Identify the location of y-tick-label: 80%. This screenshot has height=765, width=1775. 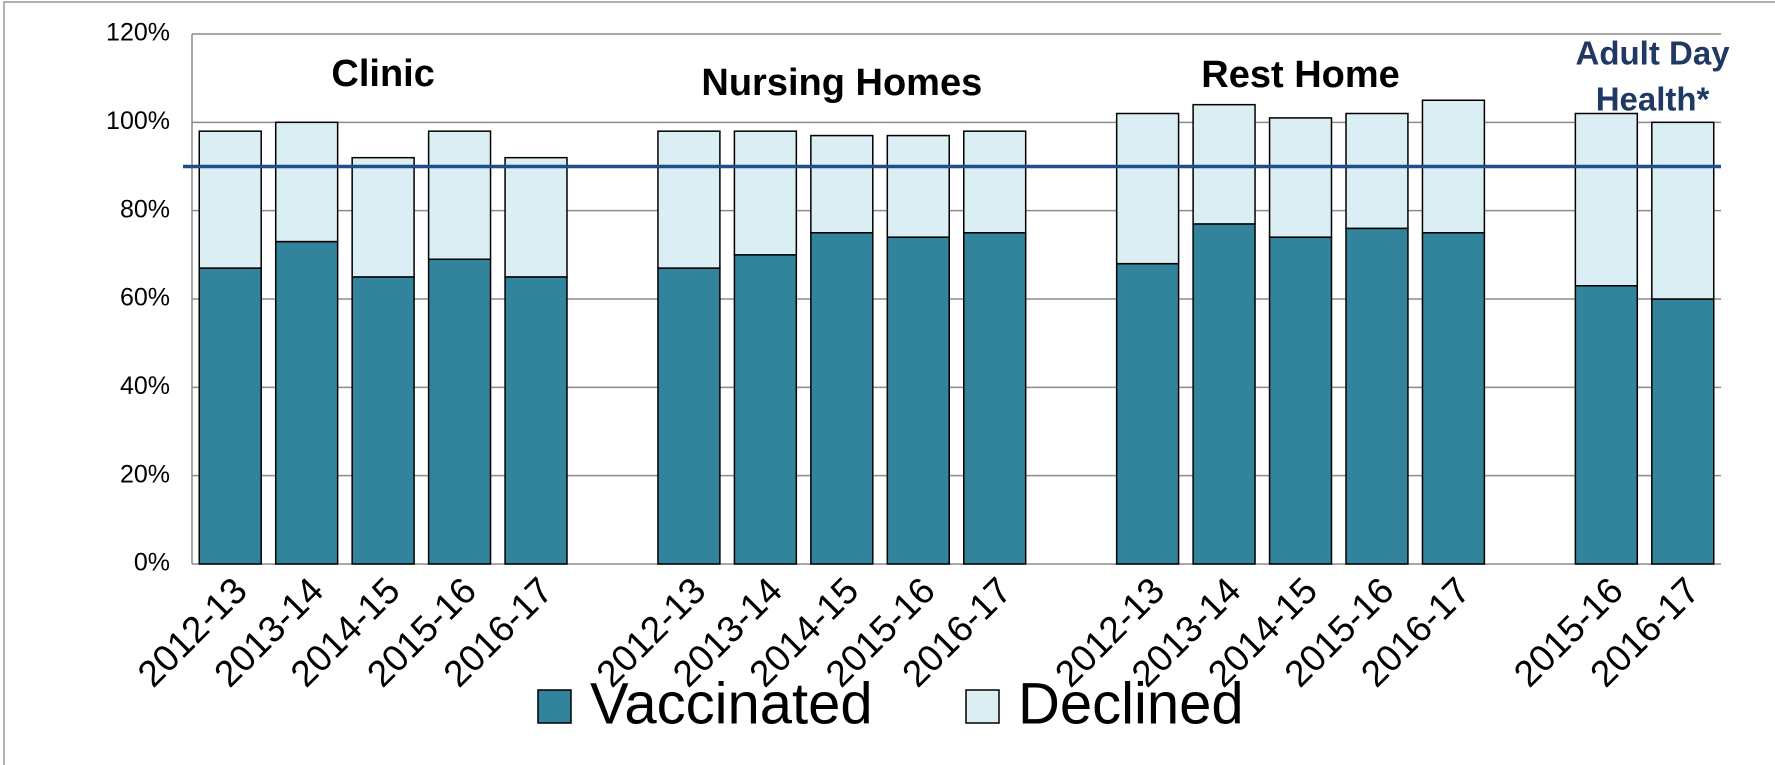
(145, 209).